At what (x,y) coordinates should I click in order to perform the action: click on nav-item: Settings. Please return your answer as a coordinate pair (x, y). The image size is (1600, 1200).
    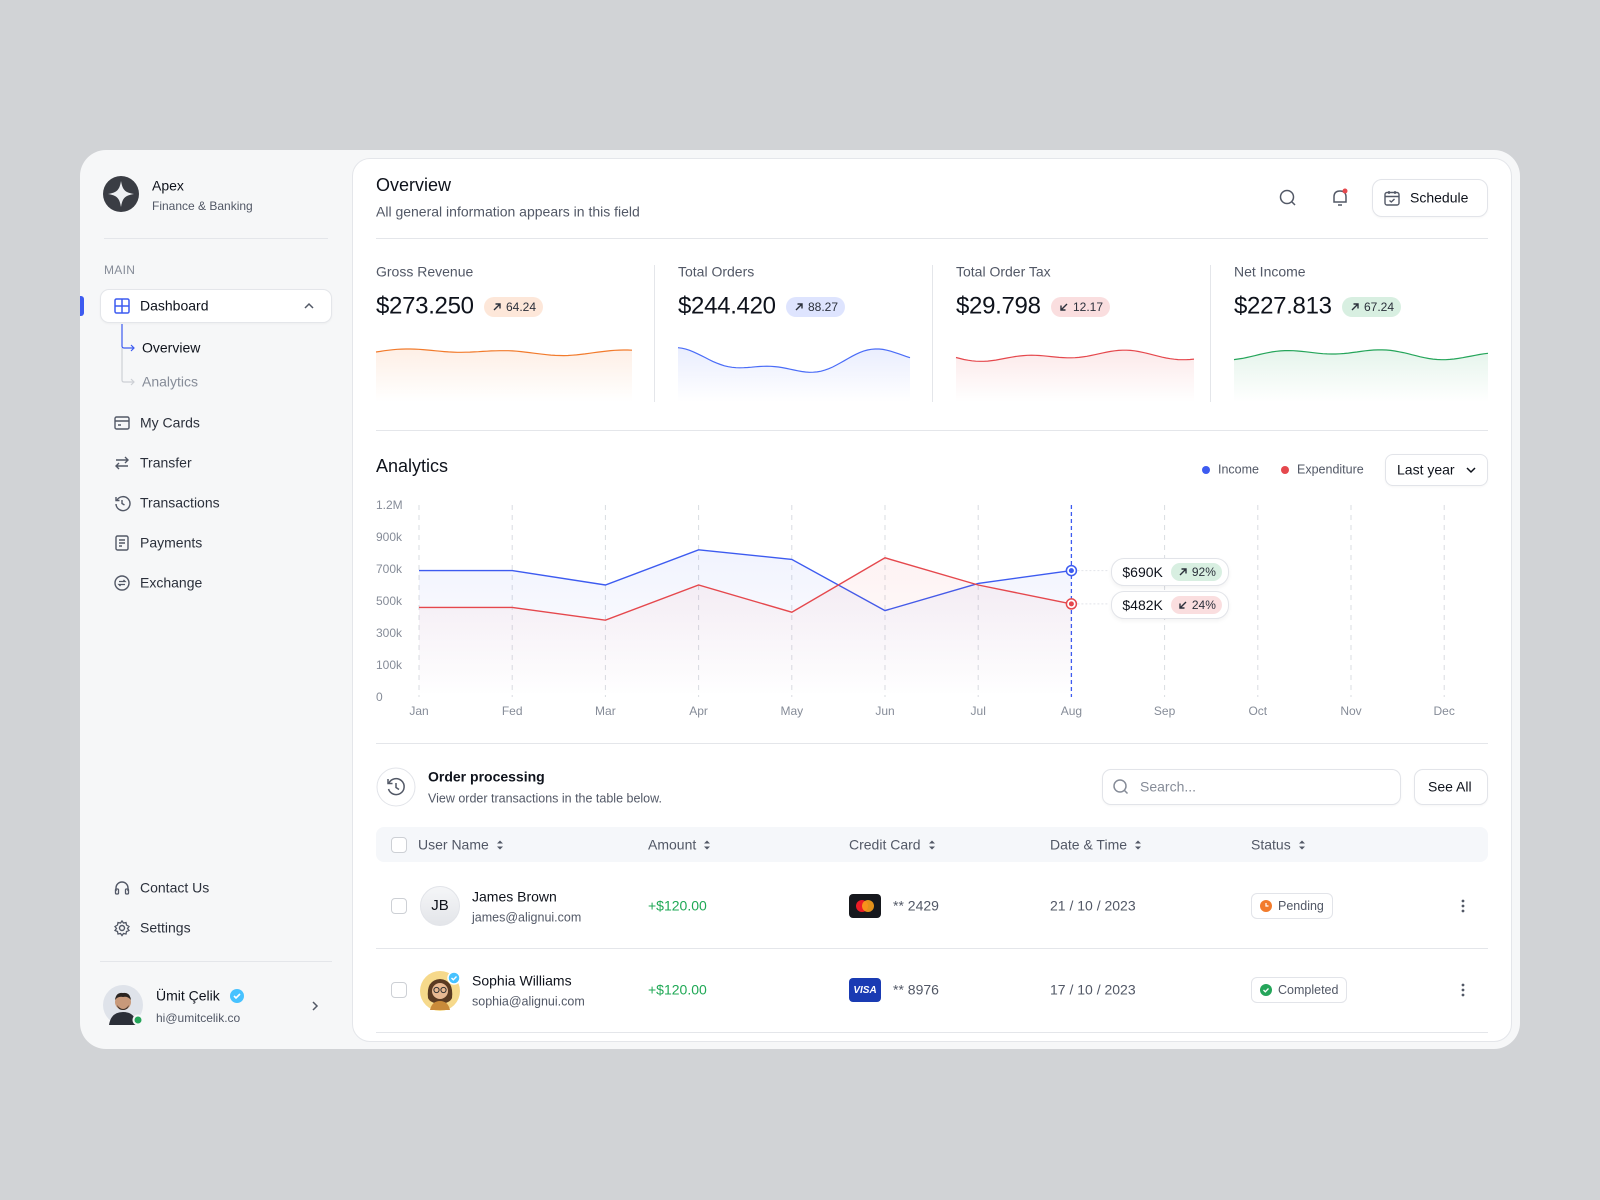
    Looking at the image, I should click on (165, 927).